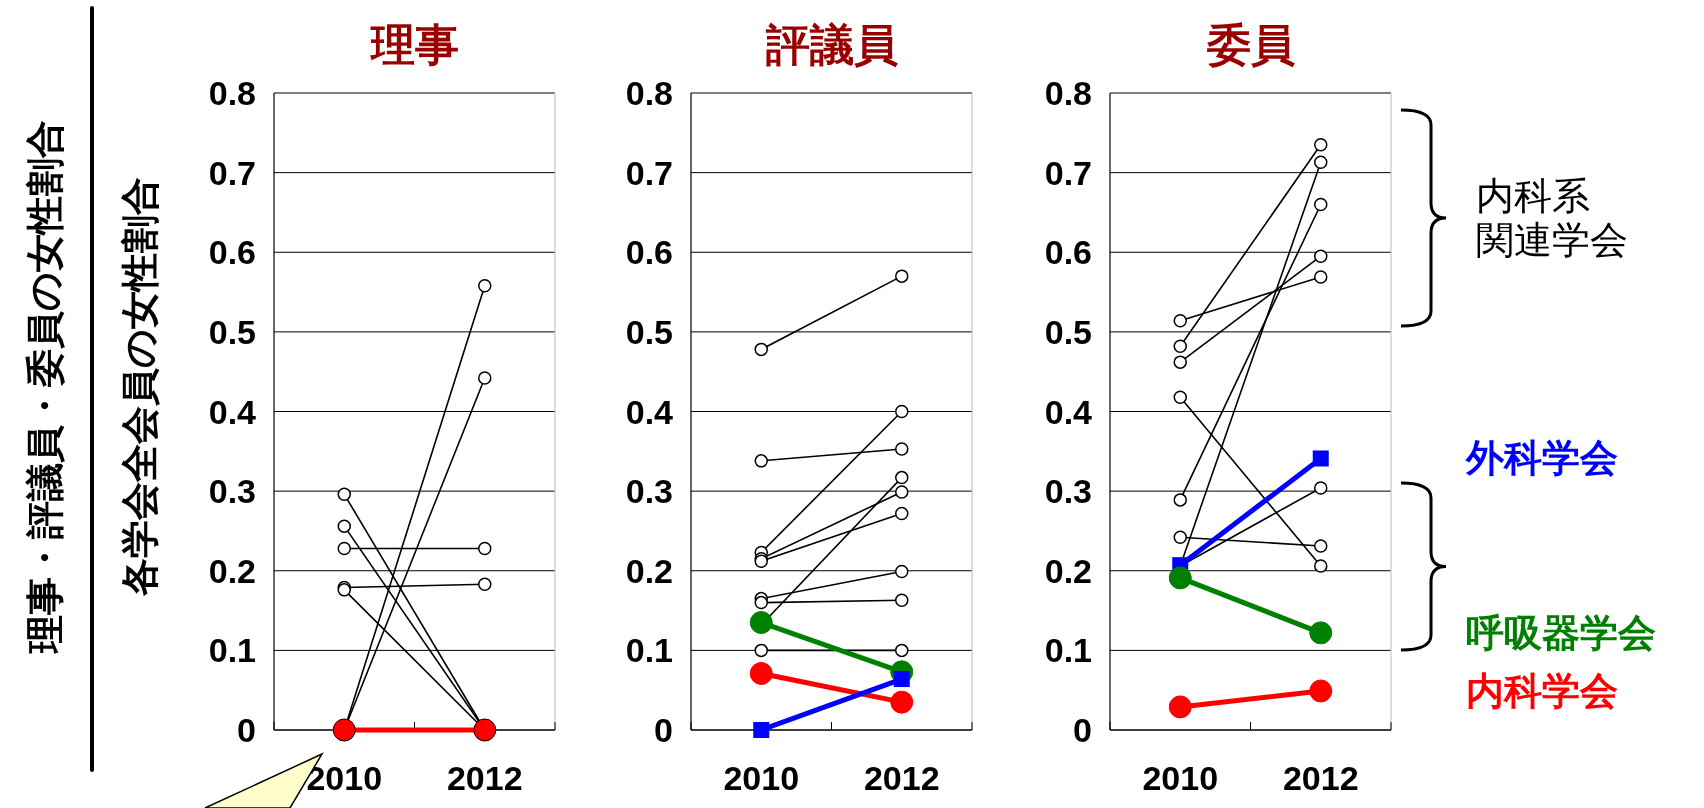 This screenshot has height=808, width=1704. What do you see at coordinates (1541, 458) in the screenshot?
I see `text: 外科学会` at bounding box center [1541, 458].